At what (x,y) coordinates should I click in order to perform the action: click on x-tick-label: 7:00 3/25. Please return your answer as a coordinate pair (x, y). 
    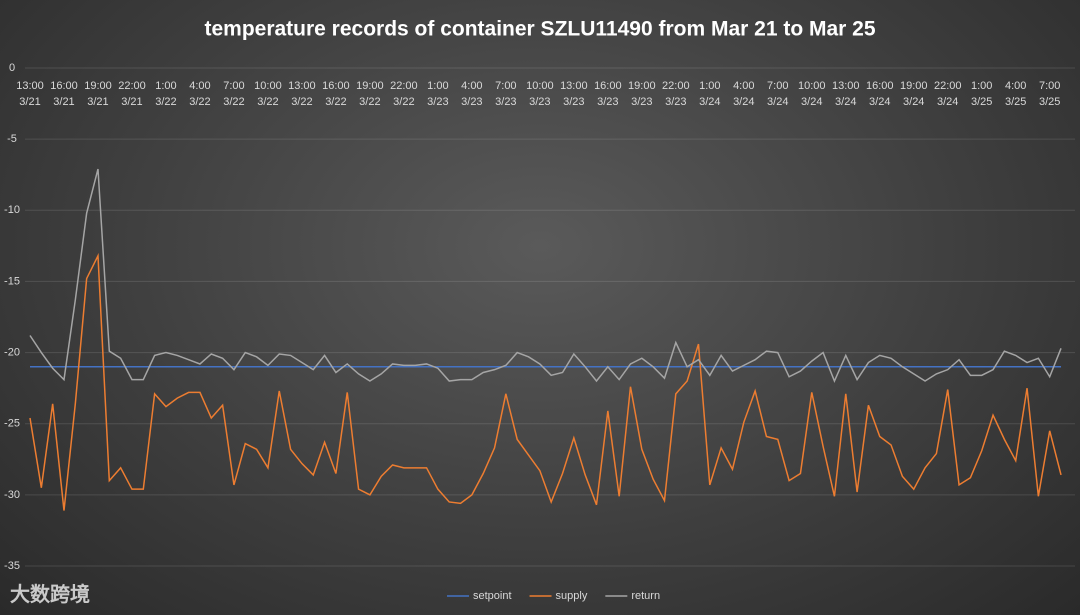
    Looking at the image, I should click on (1049, 94).